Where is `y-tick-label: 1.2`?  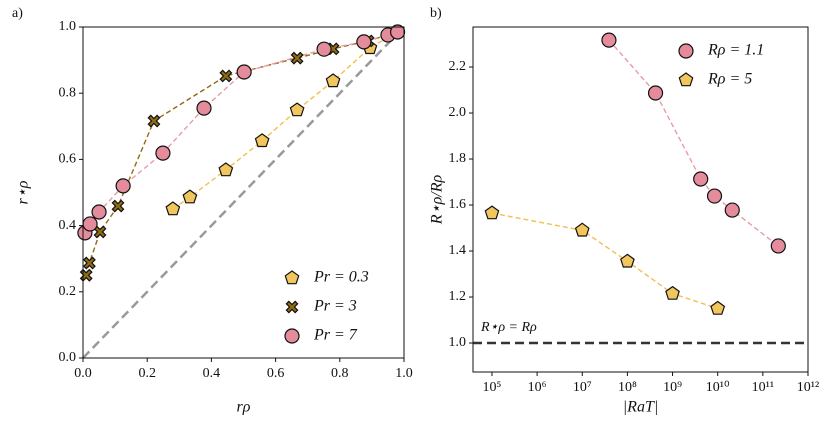 y-tick-label: 1.2 is located at coordinates (458, 296).